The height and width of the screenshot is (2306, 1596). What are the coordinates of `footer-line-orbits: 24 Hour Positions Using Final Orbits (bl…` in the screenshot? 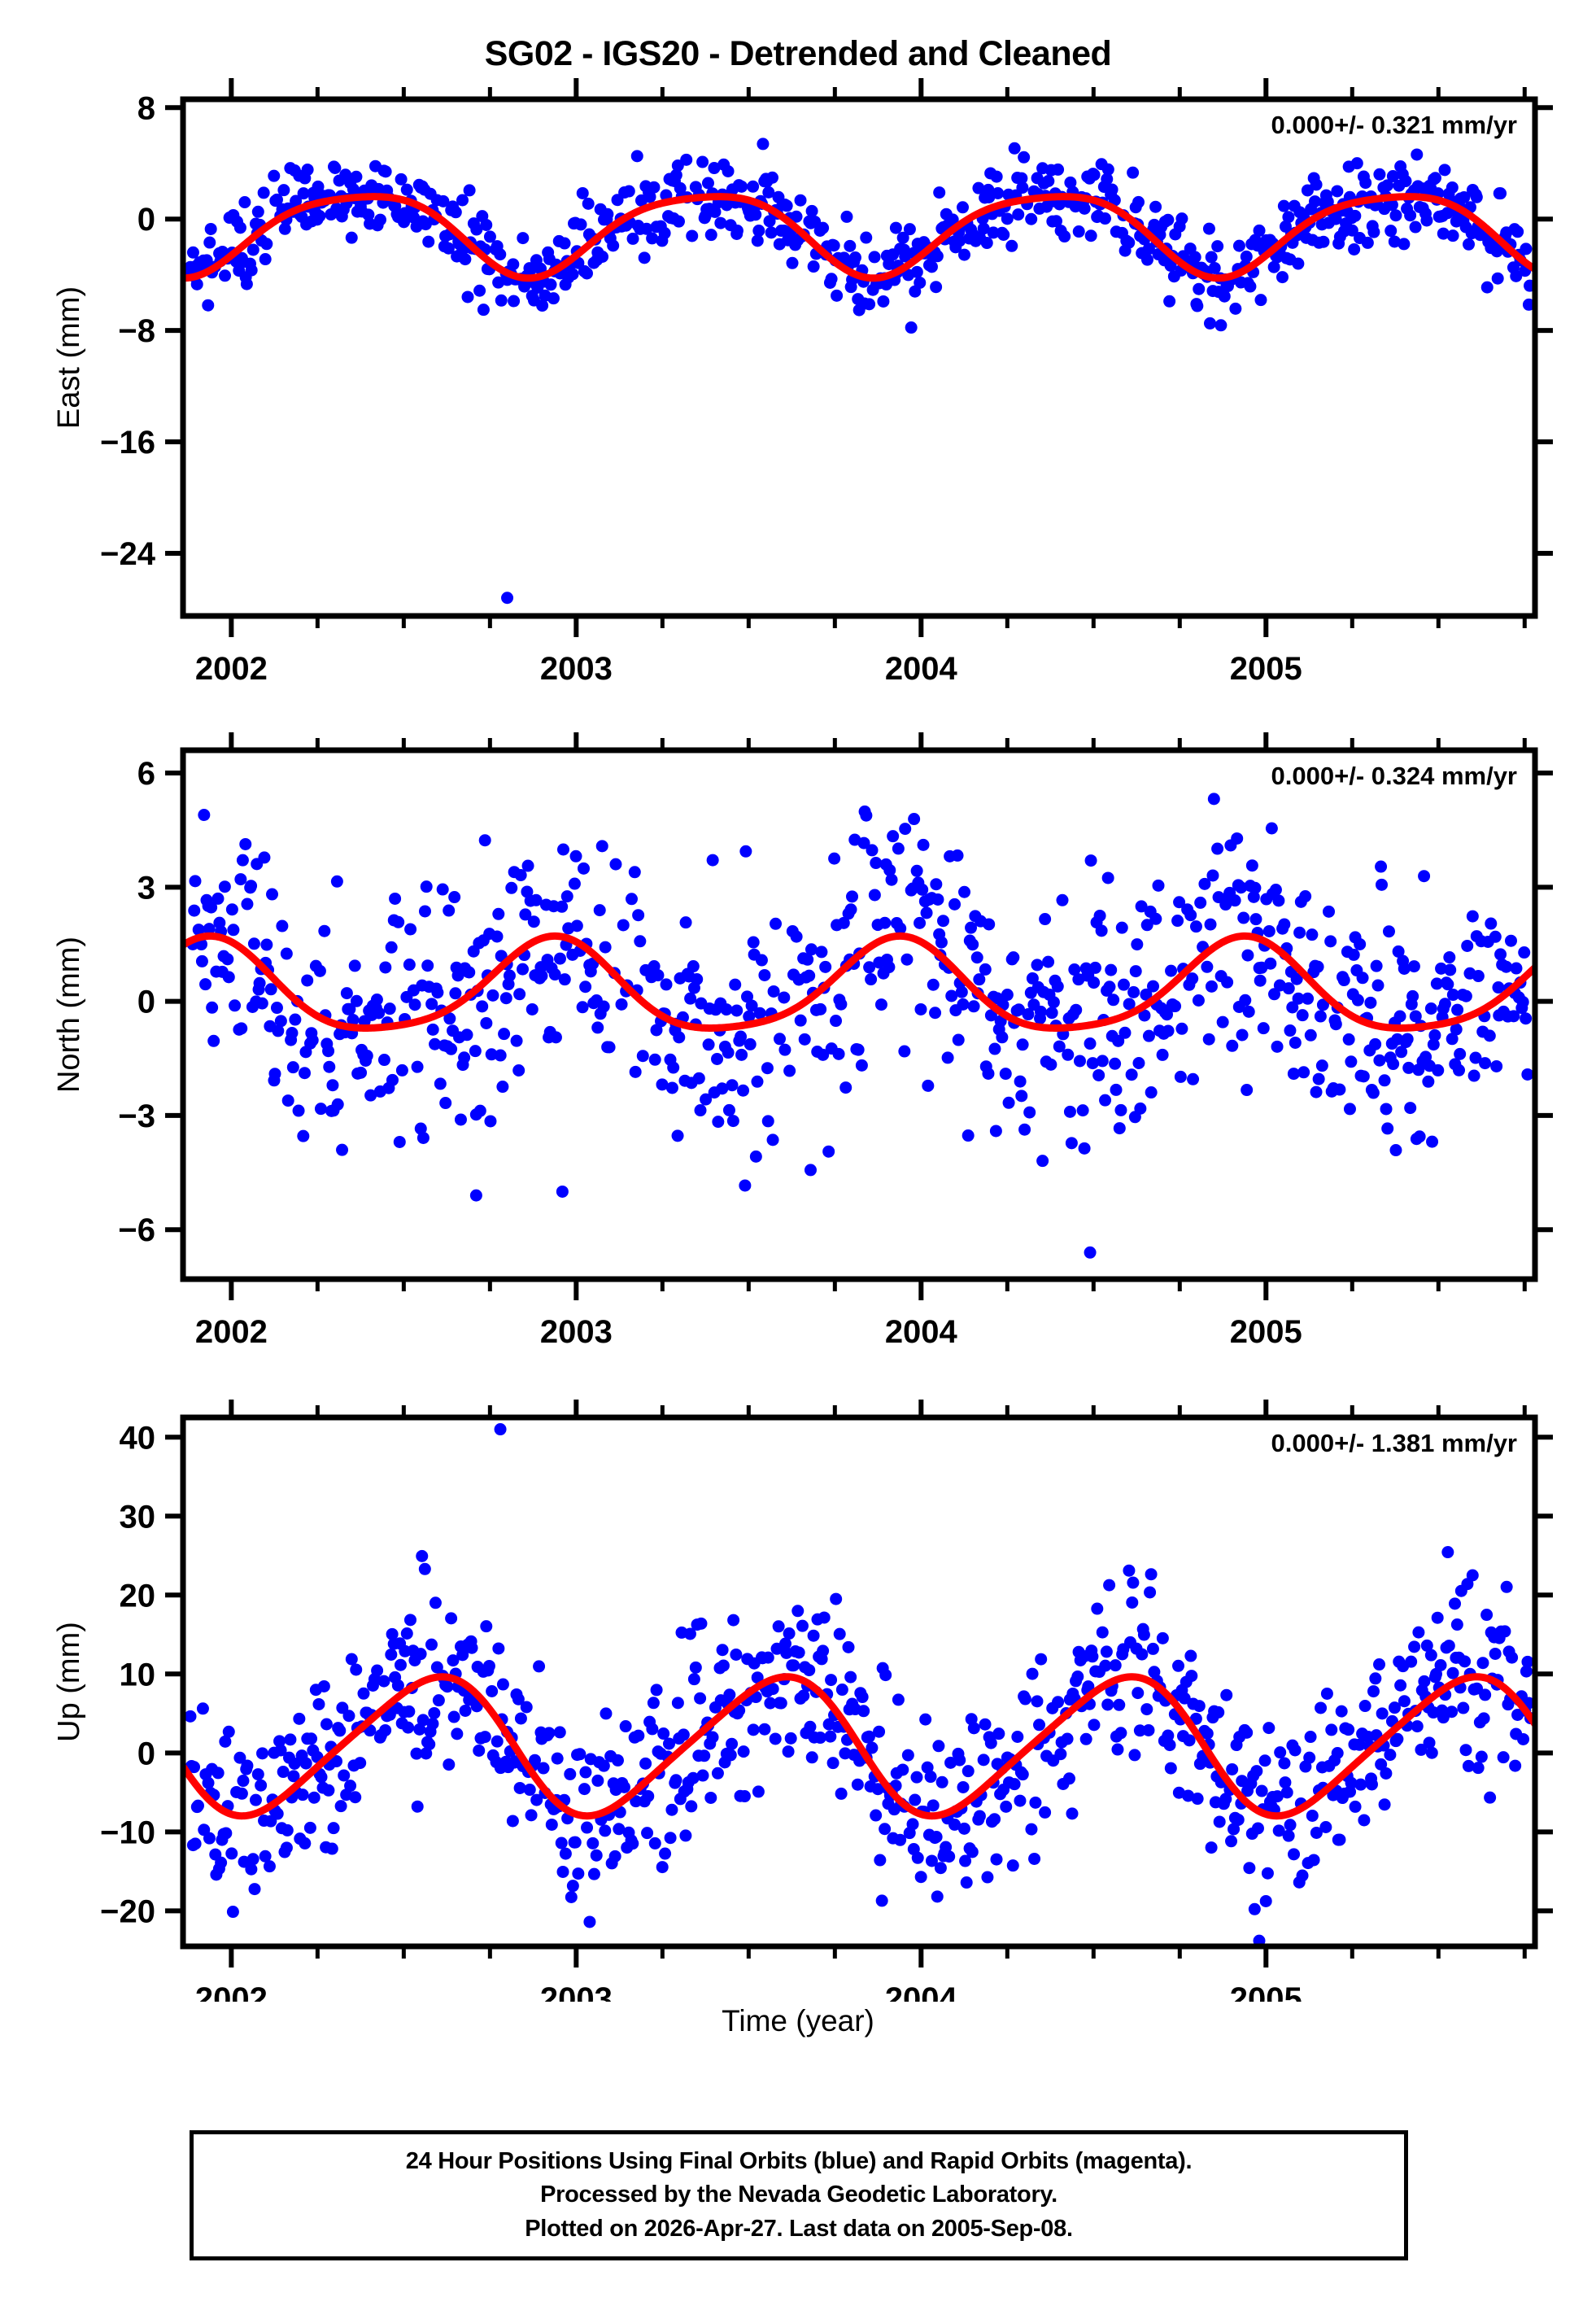 It's located at (799, 2161).